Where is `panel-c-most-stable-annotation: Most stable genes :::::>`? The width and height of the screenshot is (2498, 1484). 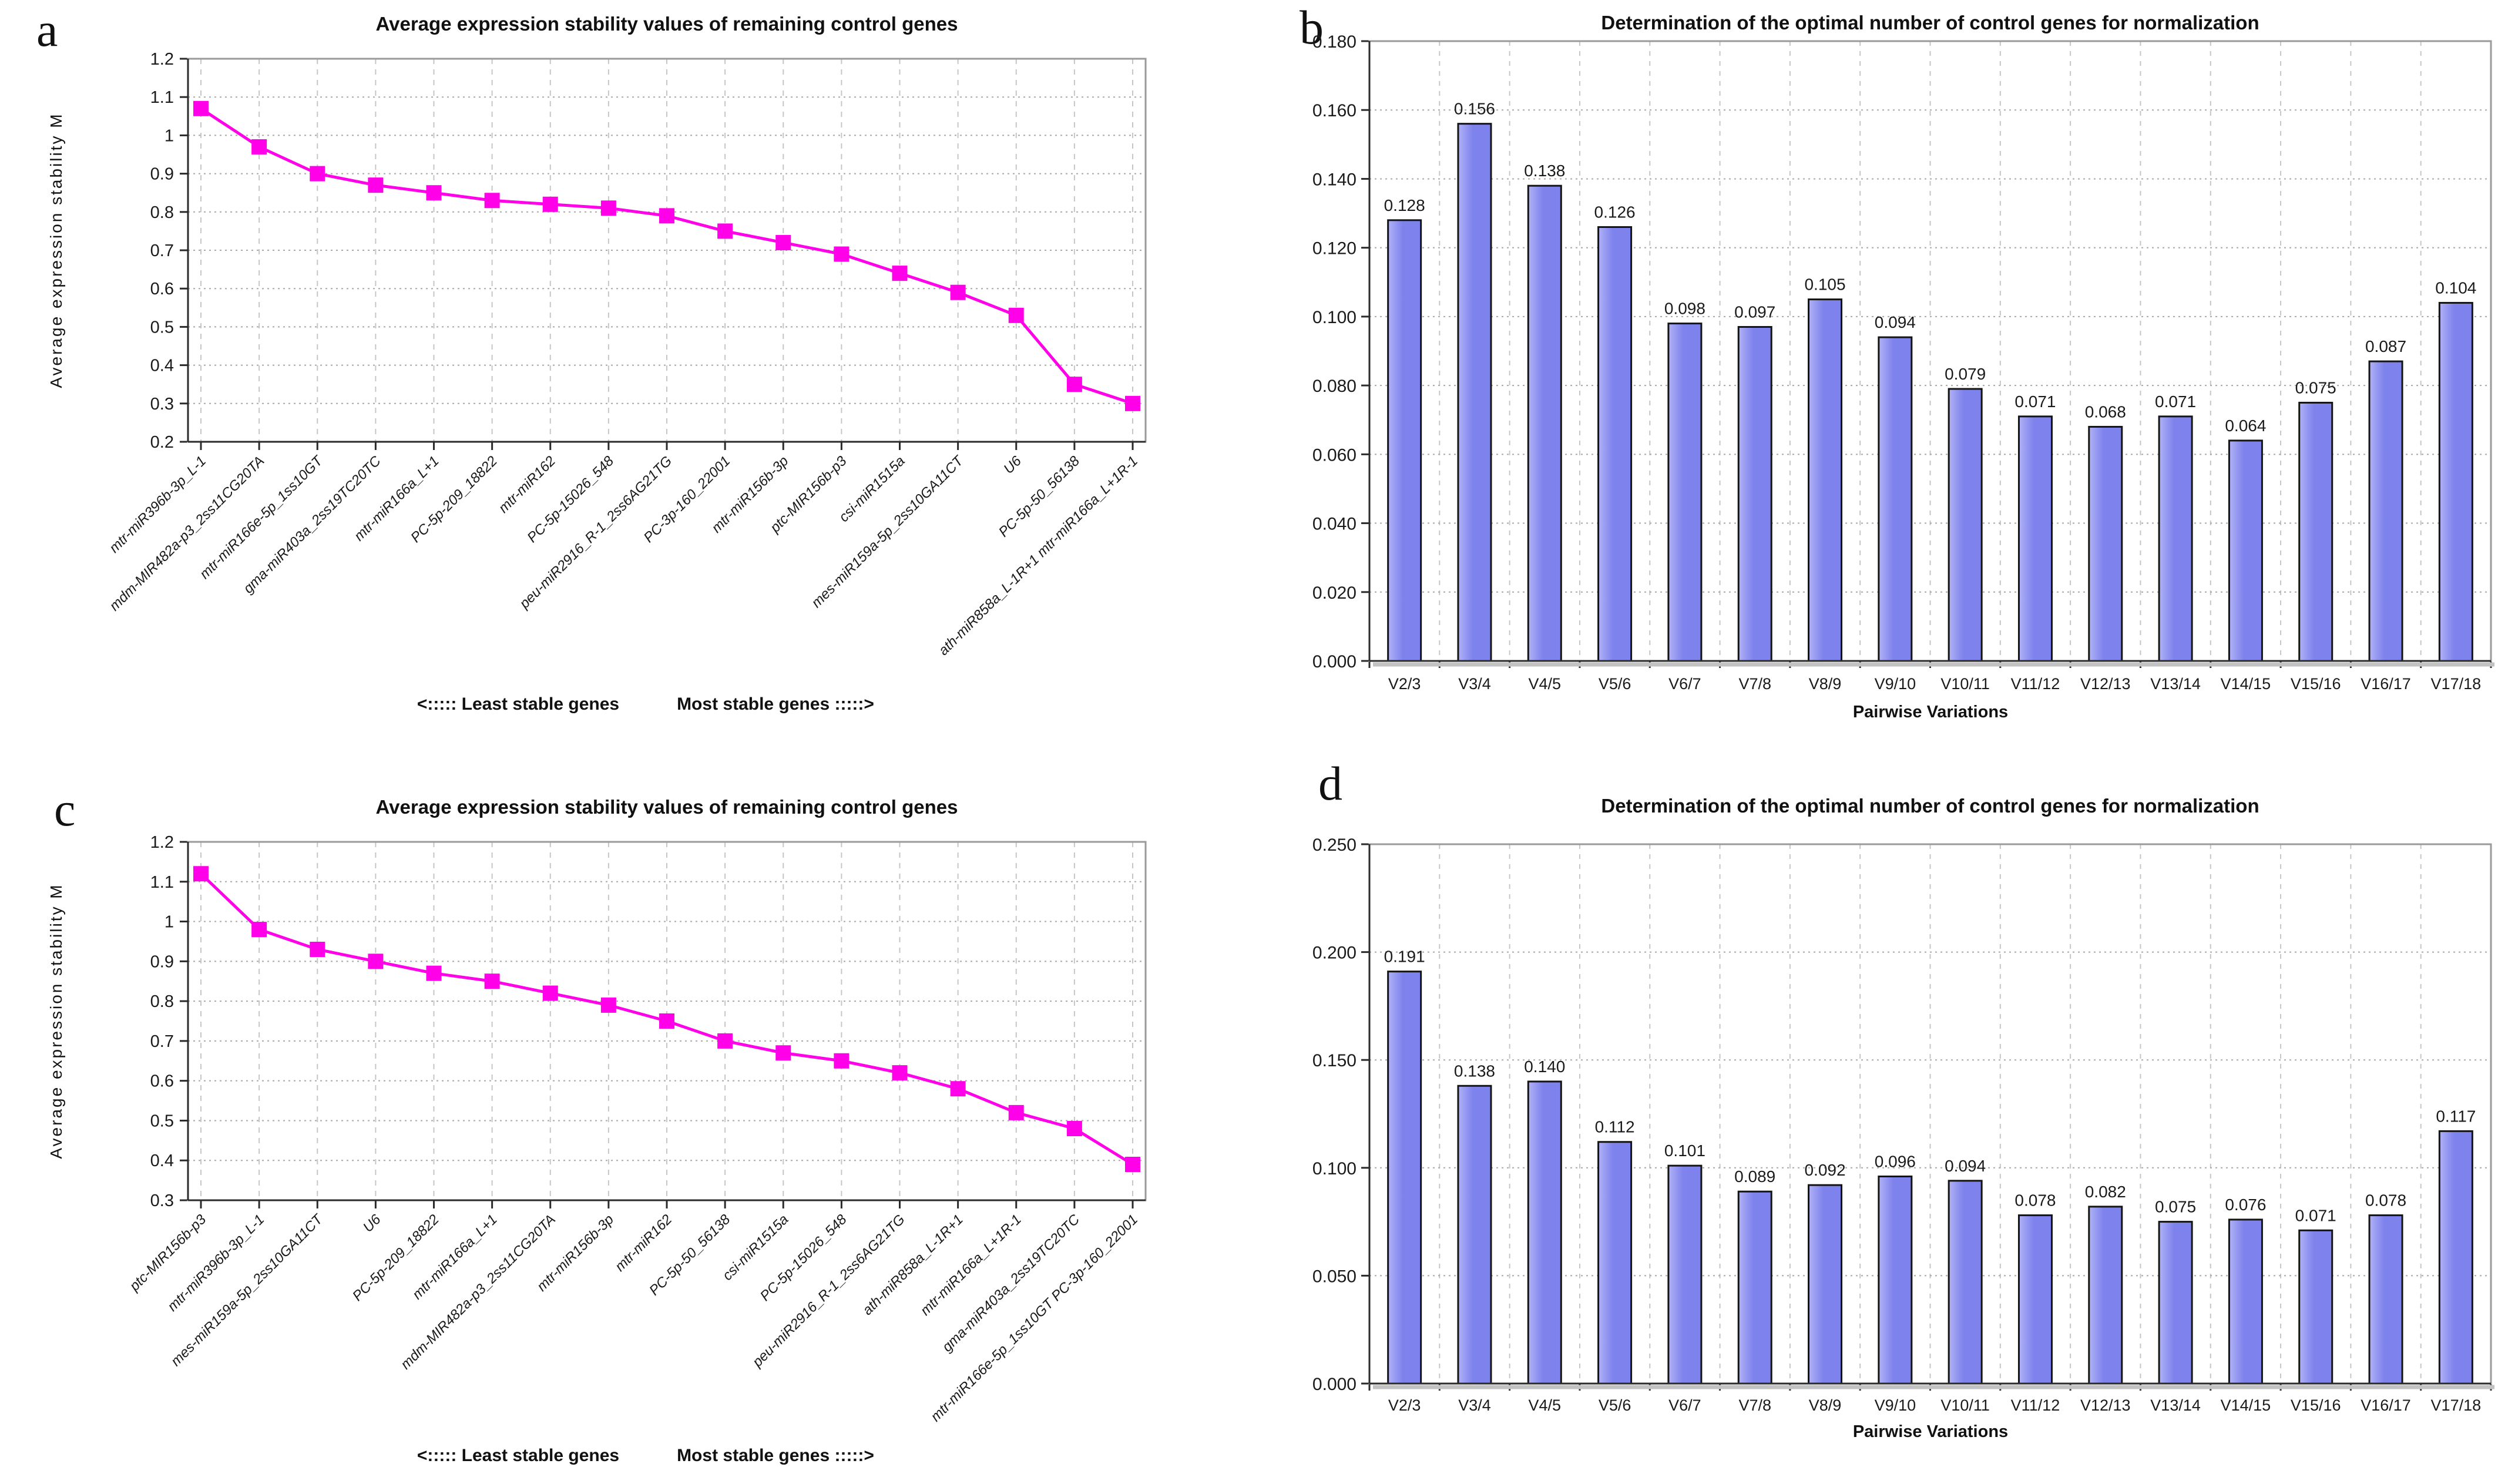 panel-c-most-stable-annotation: Most stable genes :::::> is located at coordinates (775, 1455).